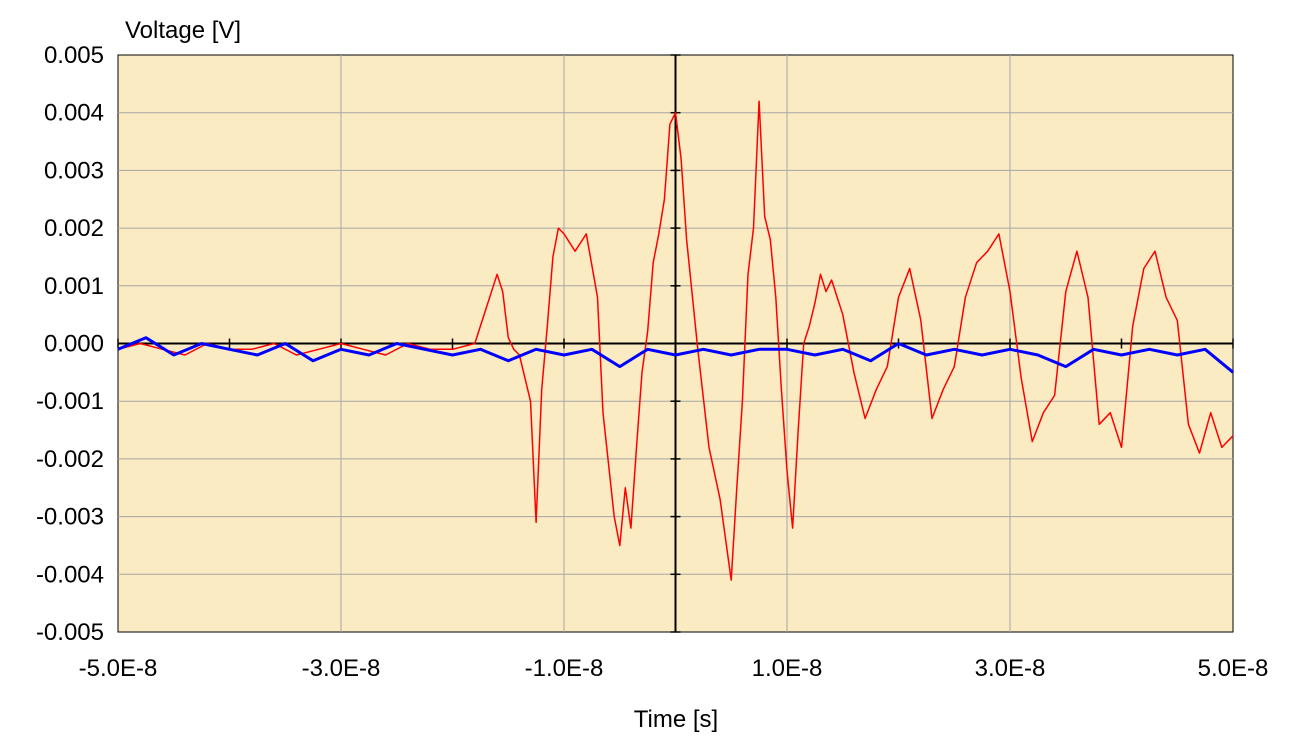 The height and width of the screenshot is (740, 1291). Describe the element at coordinates (74, 228) in the screenshot. I see `y-tick-label: 0.002` at that location.